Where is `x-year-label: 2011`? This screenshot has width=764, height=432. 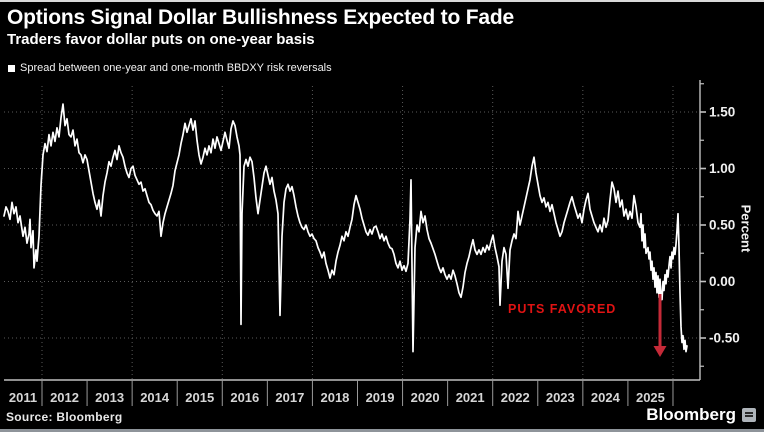 x-year-label: 2011 is located at coordinates (23, 397).